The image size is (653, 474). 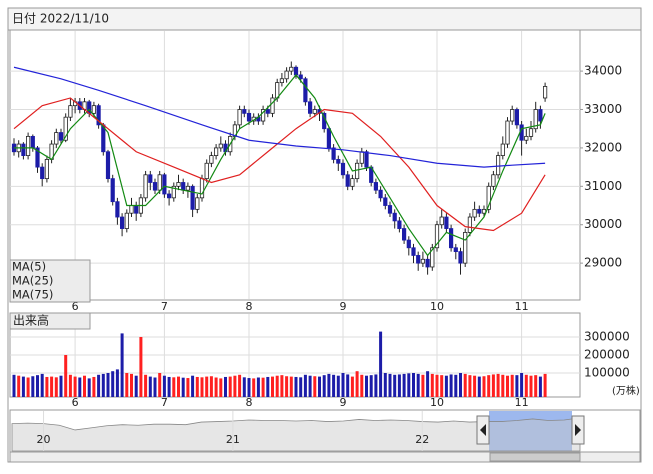 What do you see at coordinates (603, 263) in the screenshot?
I see `y-tick-label: 29000` at bounding box center [603, 263].